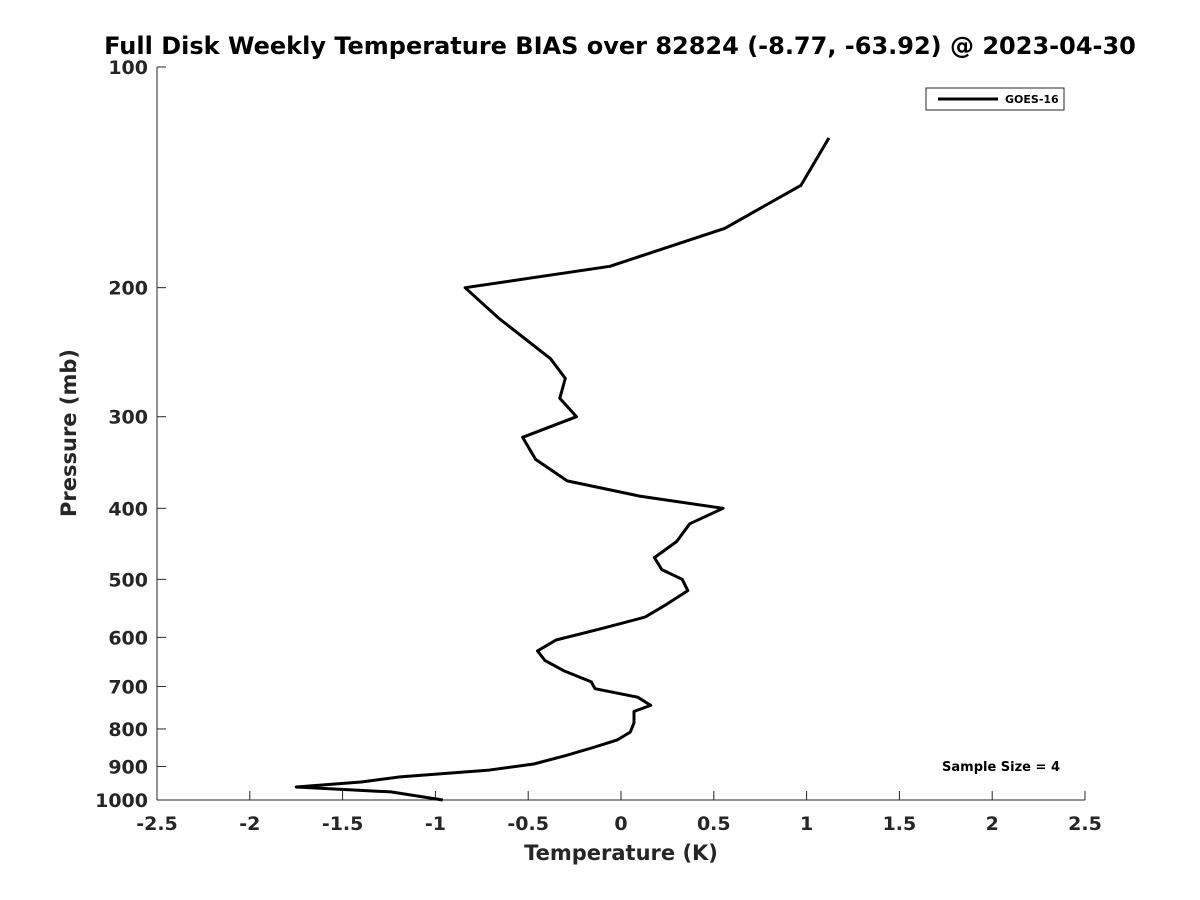  I want to click on y-axis-label: Pressure (mb), so click(69, 433).